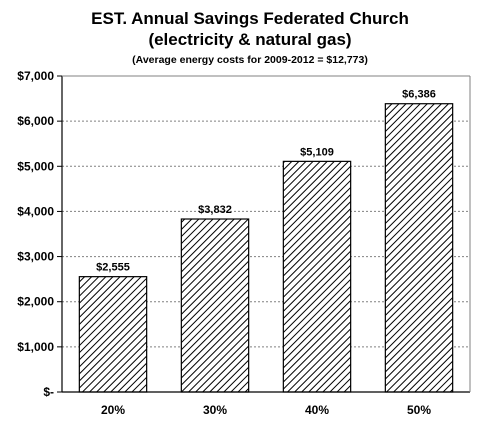 The image size is (500, 422). I want to click on y-tick-label: $2,000, so click(35, 302).